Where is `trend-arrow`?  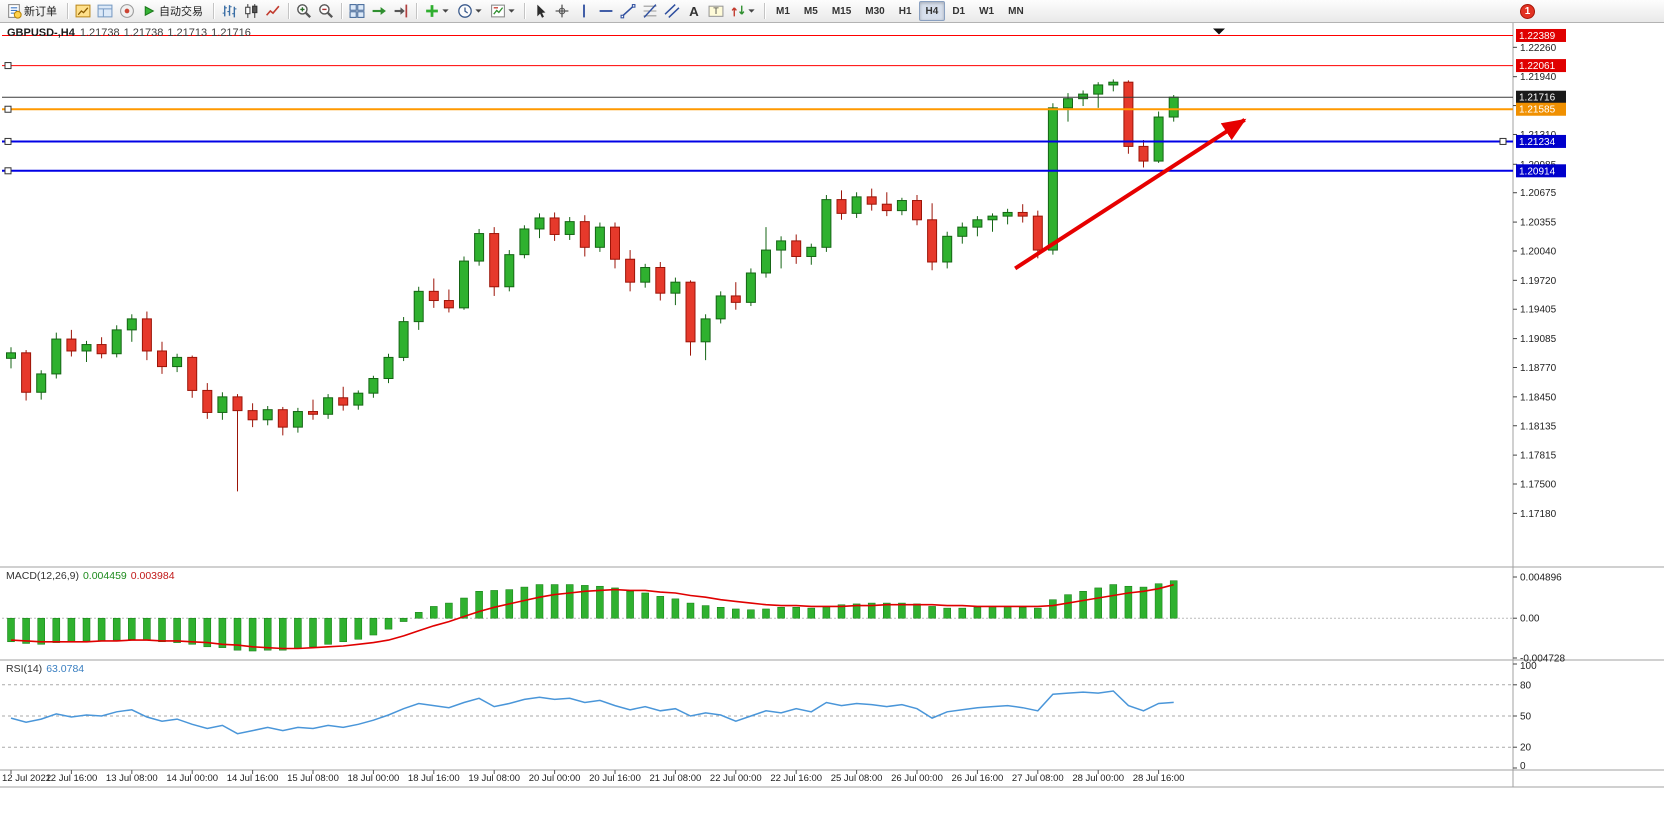 trend-arrow is located at coordinates (1130, 194).